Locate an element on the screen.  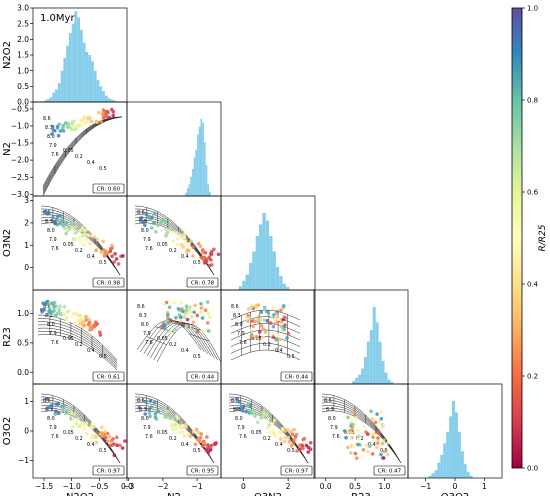
y-tick-label: 2.0 is located at coordinates (23, 39).